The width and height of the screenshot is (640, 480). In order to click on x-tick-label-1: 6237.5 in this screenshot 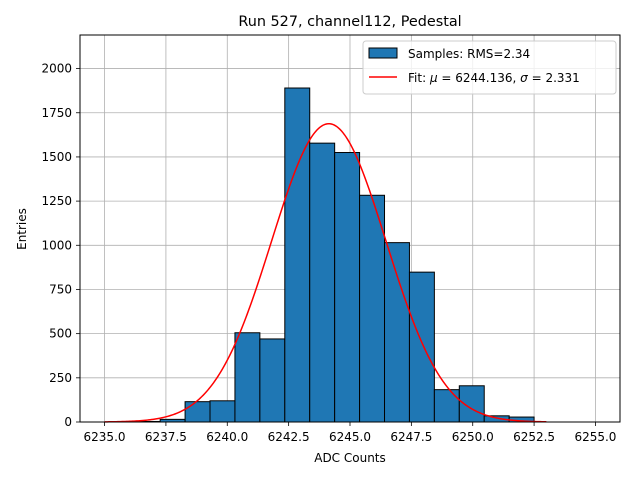, I will do `click(166, 437)`.